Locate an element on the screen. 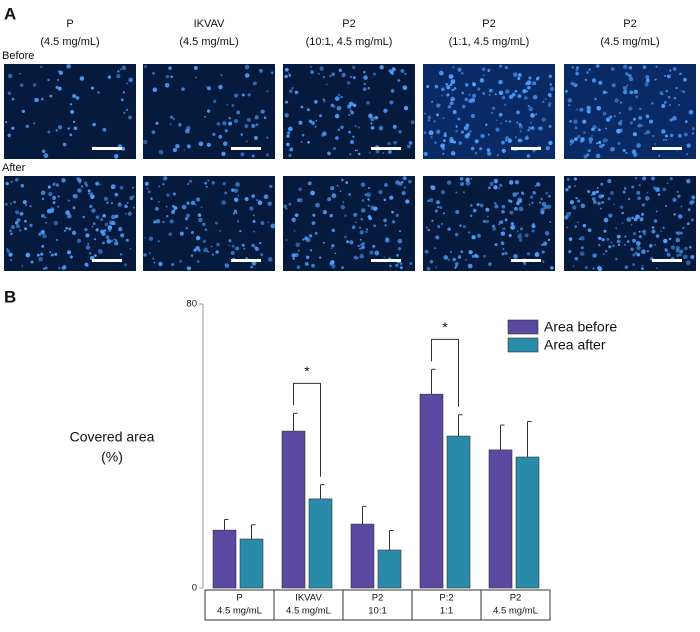  column-label: (4.5 mg/mL) is located at coordinates (208, 42).